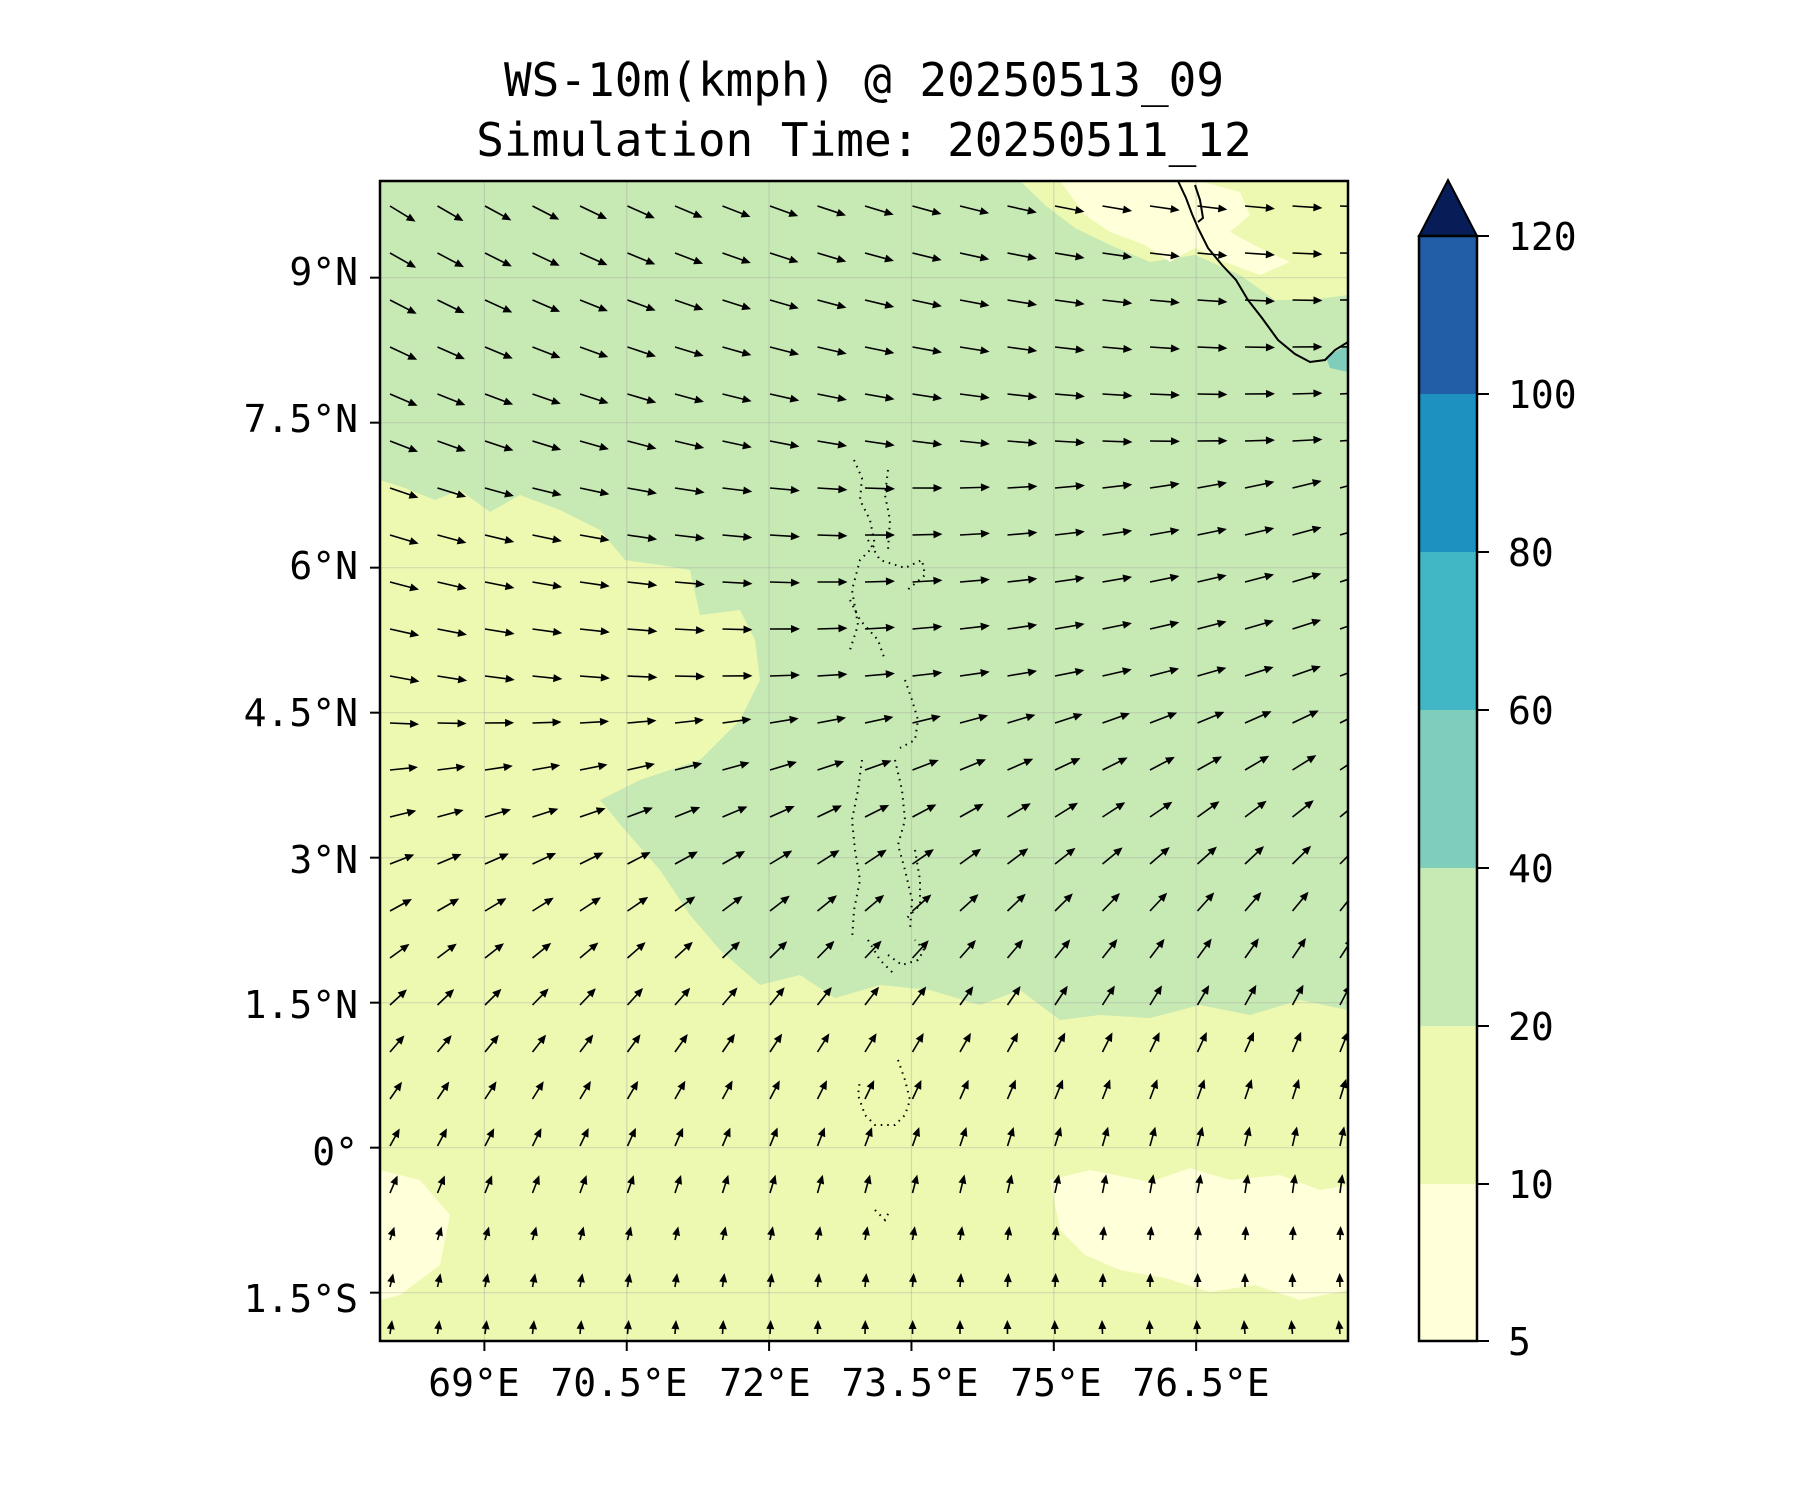  Describe the element at coordinates (323, 272) in the screenshot. I see `lat-tick-label: 9°N` at that location.